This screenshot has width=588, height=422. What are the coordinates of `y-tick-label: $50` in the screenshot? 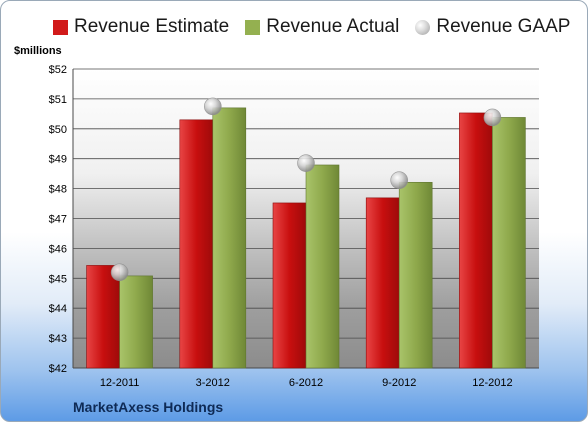 It's located at (58, 130).